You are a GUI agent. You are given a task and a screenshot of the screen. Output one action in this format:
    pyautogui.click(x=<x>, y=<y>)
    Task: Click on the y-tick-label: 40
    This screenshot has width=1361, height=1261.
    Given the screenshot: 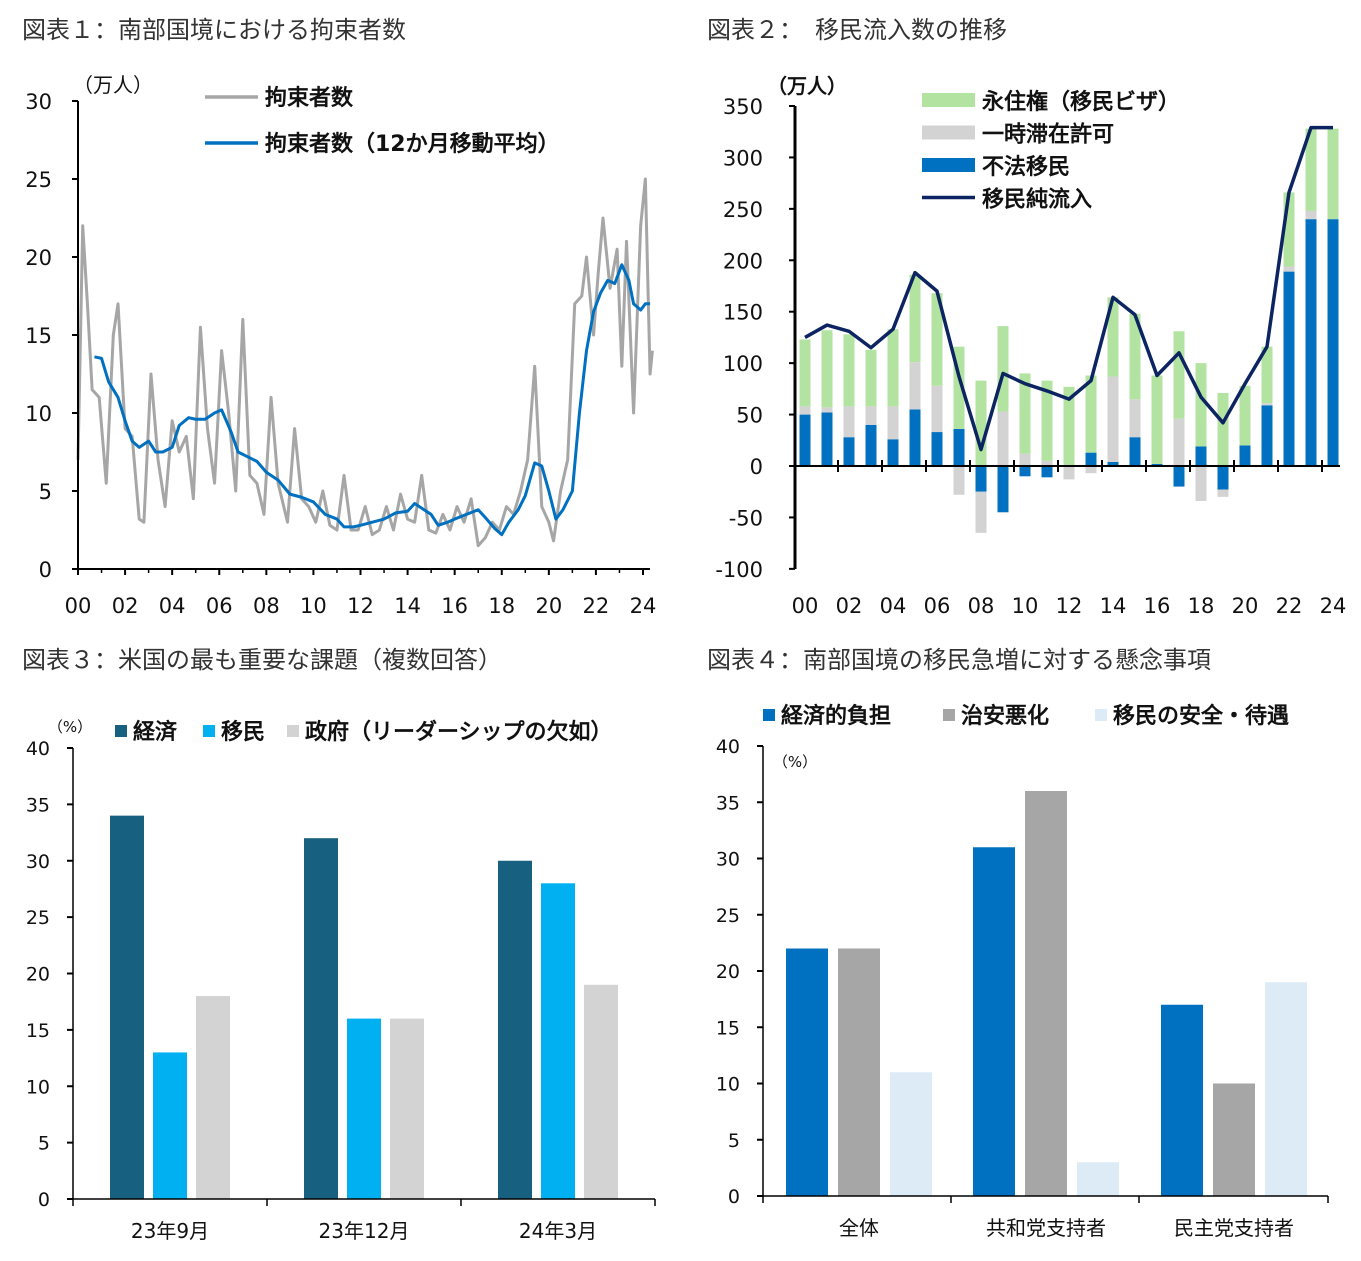 What is the action you would take?
    pyautogui.click(x=38, y=749)
    